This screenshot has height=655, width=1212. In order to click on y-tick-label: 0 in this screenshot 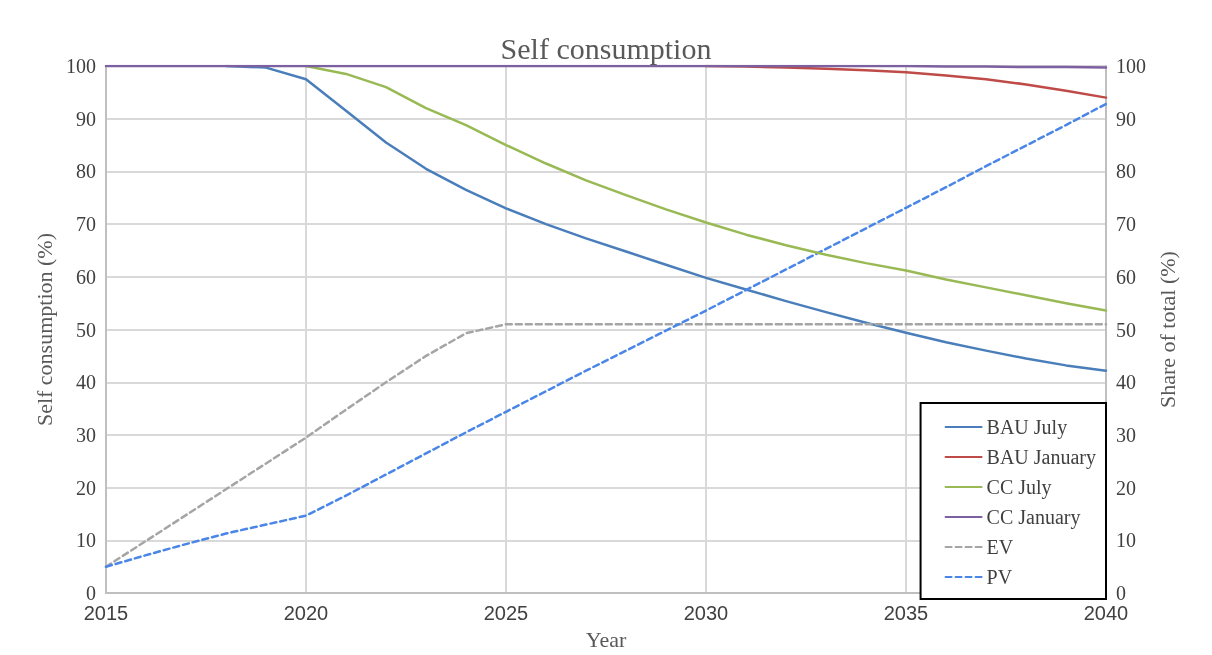, I will do `click(91, 593)`.